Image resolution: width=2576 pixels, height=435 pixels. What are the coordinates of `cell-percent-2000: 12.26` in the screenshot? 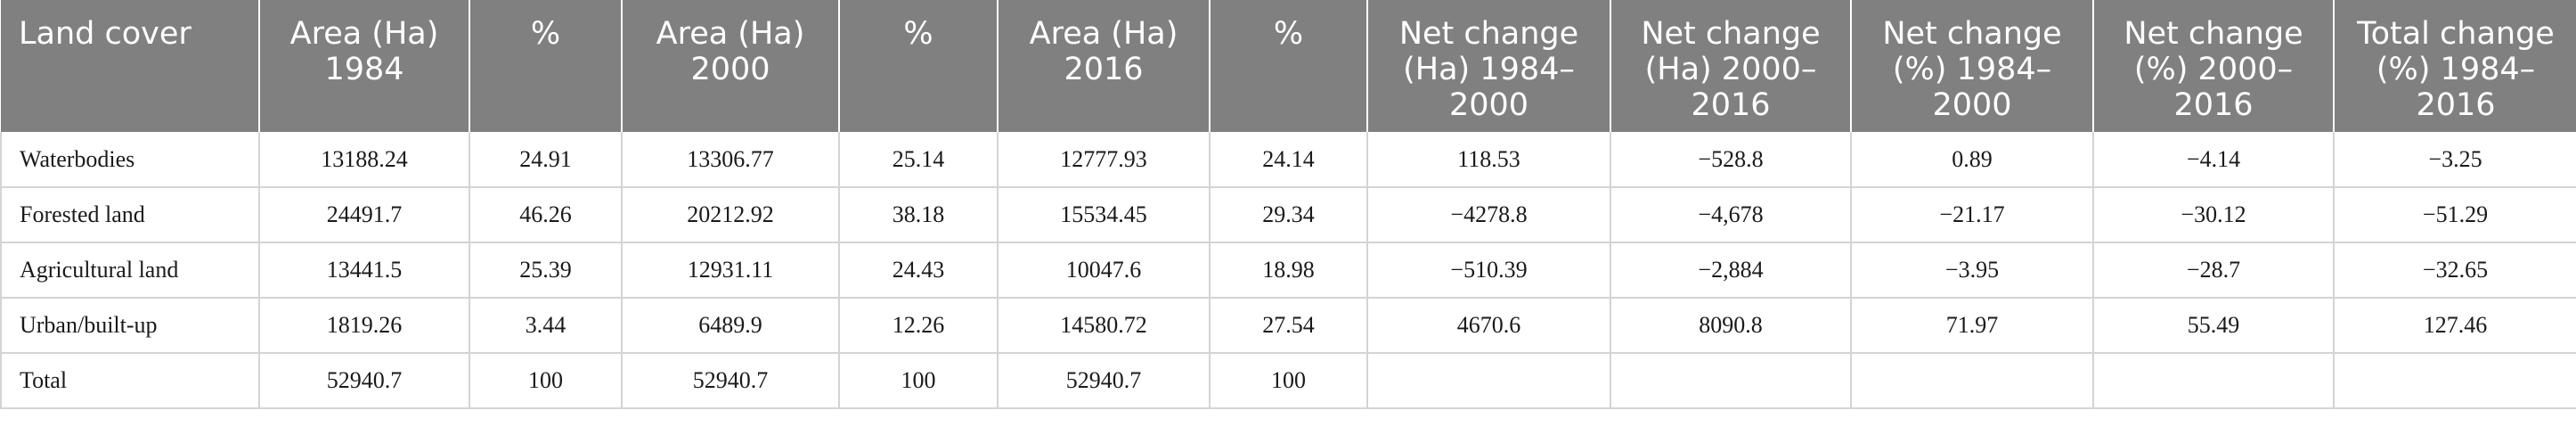 It's located at (919, 326).